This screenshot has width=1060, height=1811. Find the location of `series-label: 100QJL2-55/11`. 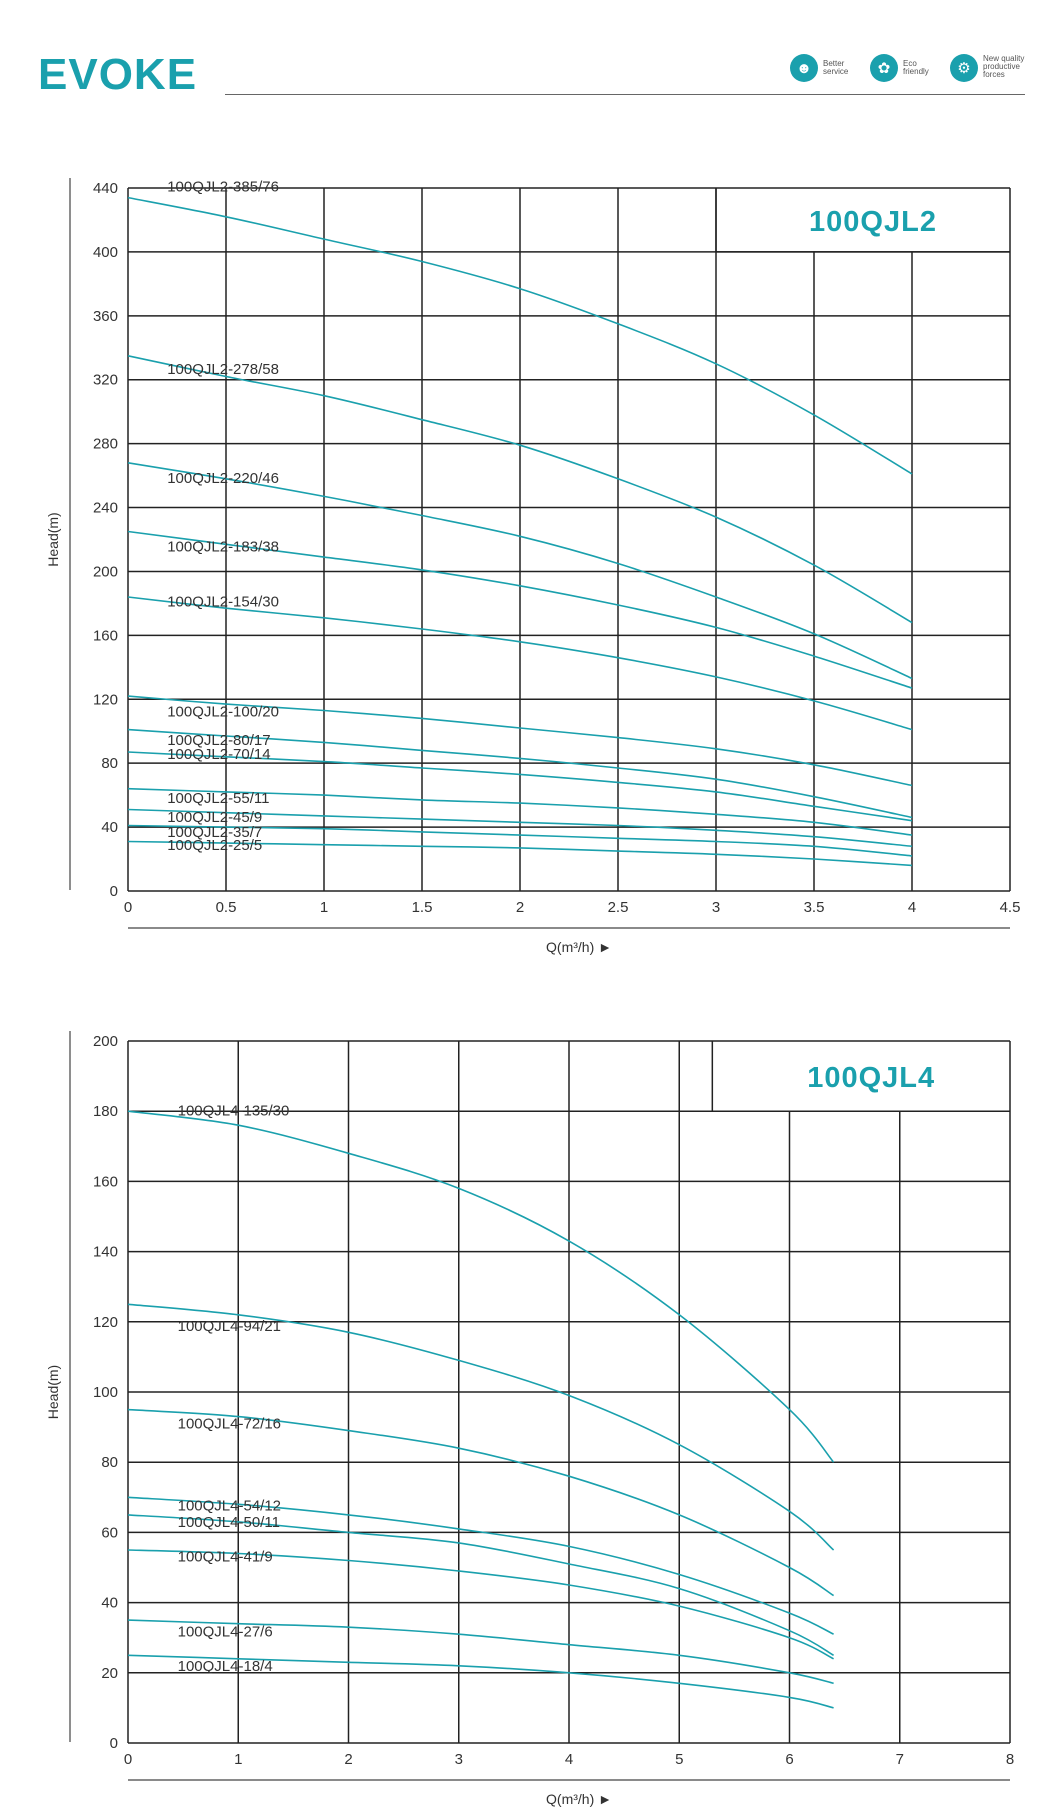

series-label: 100QJL2-55/11 is located at coordinates (218, 798).